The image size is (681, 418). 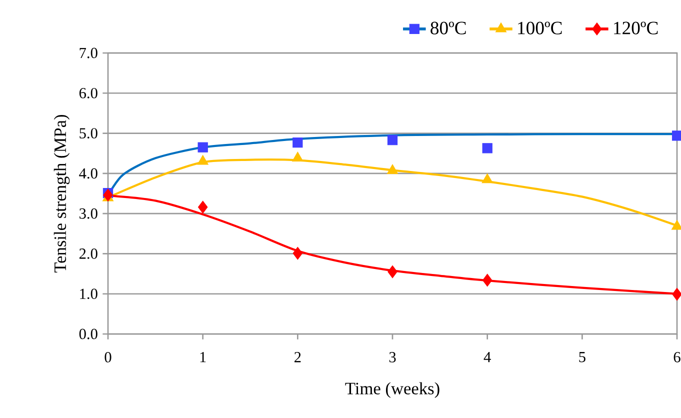 What do you see at coordinates (88, 253) in the screenshot?
I see `y-tick-label: 2.0` at bounding box center [88, 253].